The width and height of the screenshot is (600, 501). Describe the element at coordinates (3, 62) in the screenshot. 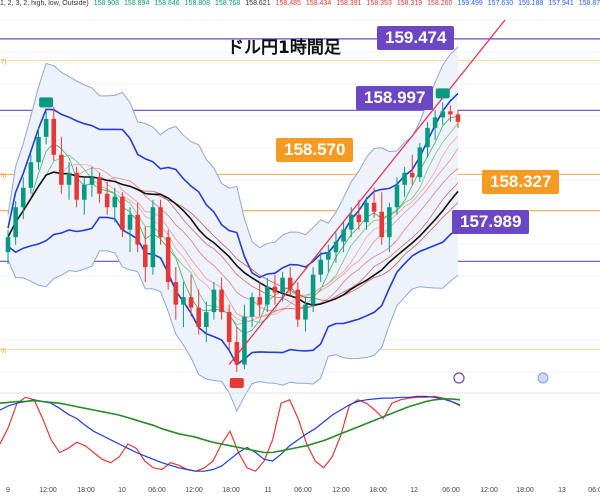

I see `axis-fragment: 7)` at that location.